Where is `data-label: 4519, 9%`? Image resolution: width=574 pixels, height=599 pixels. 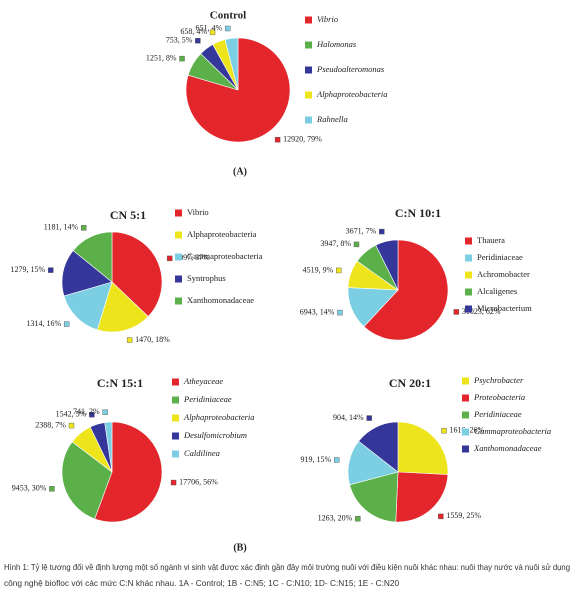 data-label: 4519, 9% is located at coordinates (318, 269).